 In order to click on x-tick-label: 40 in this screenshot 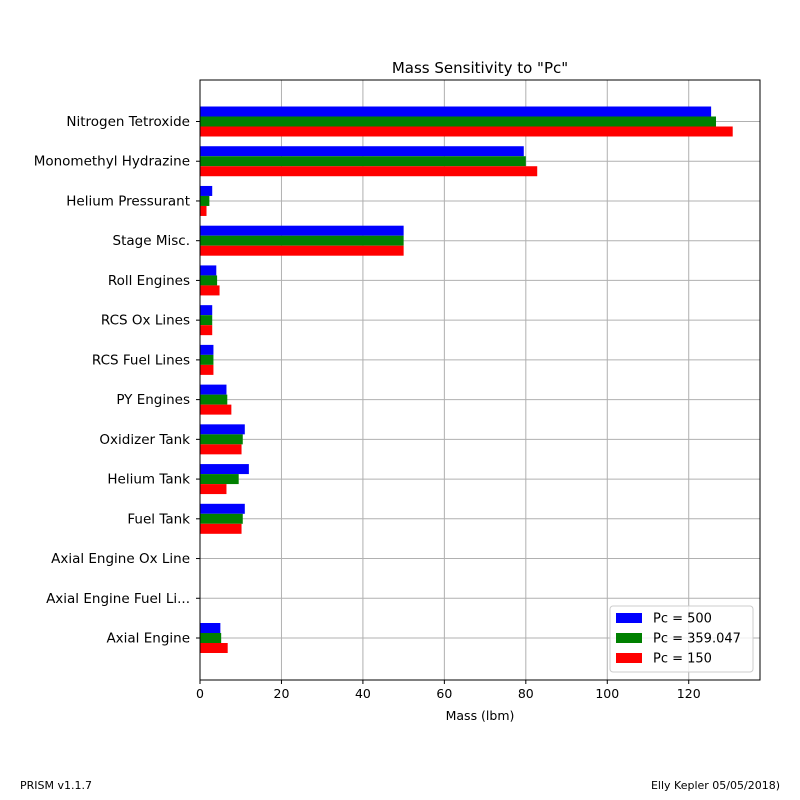, I will do `click(363, 693)`.